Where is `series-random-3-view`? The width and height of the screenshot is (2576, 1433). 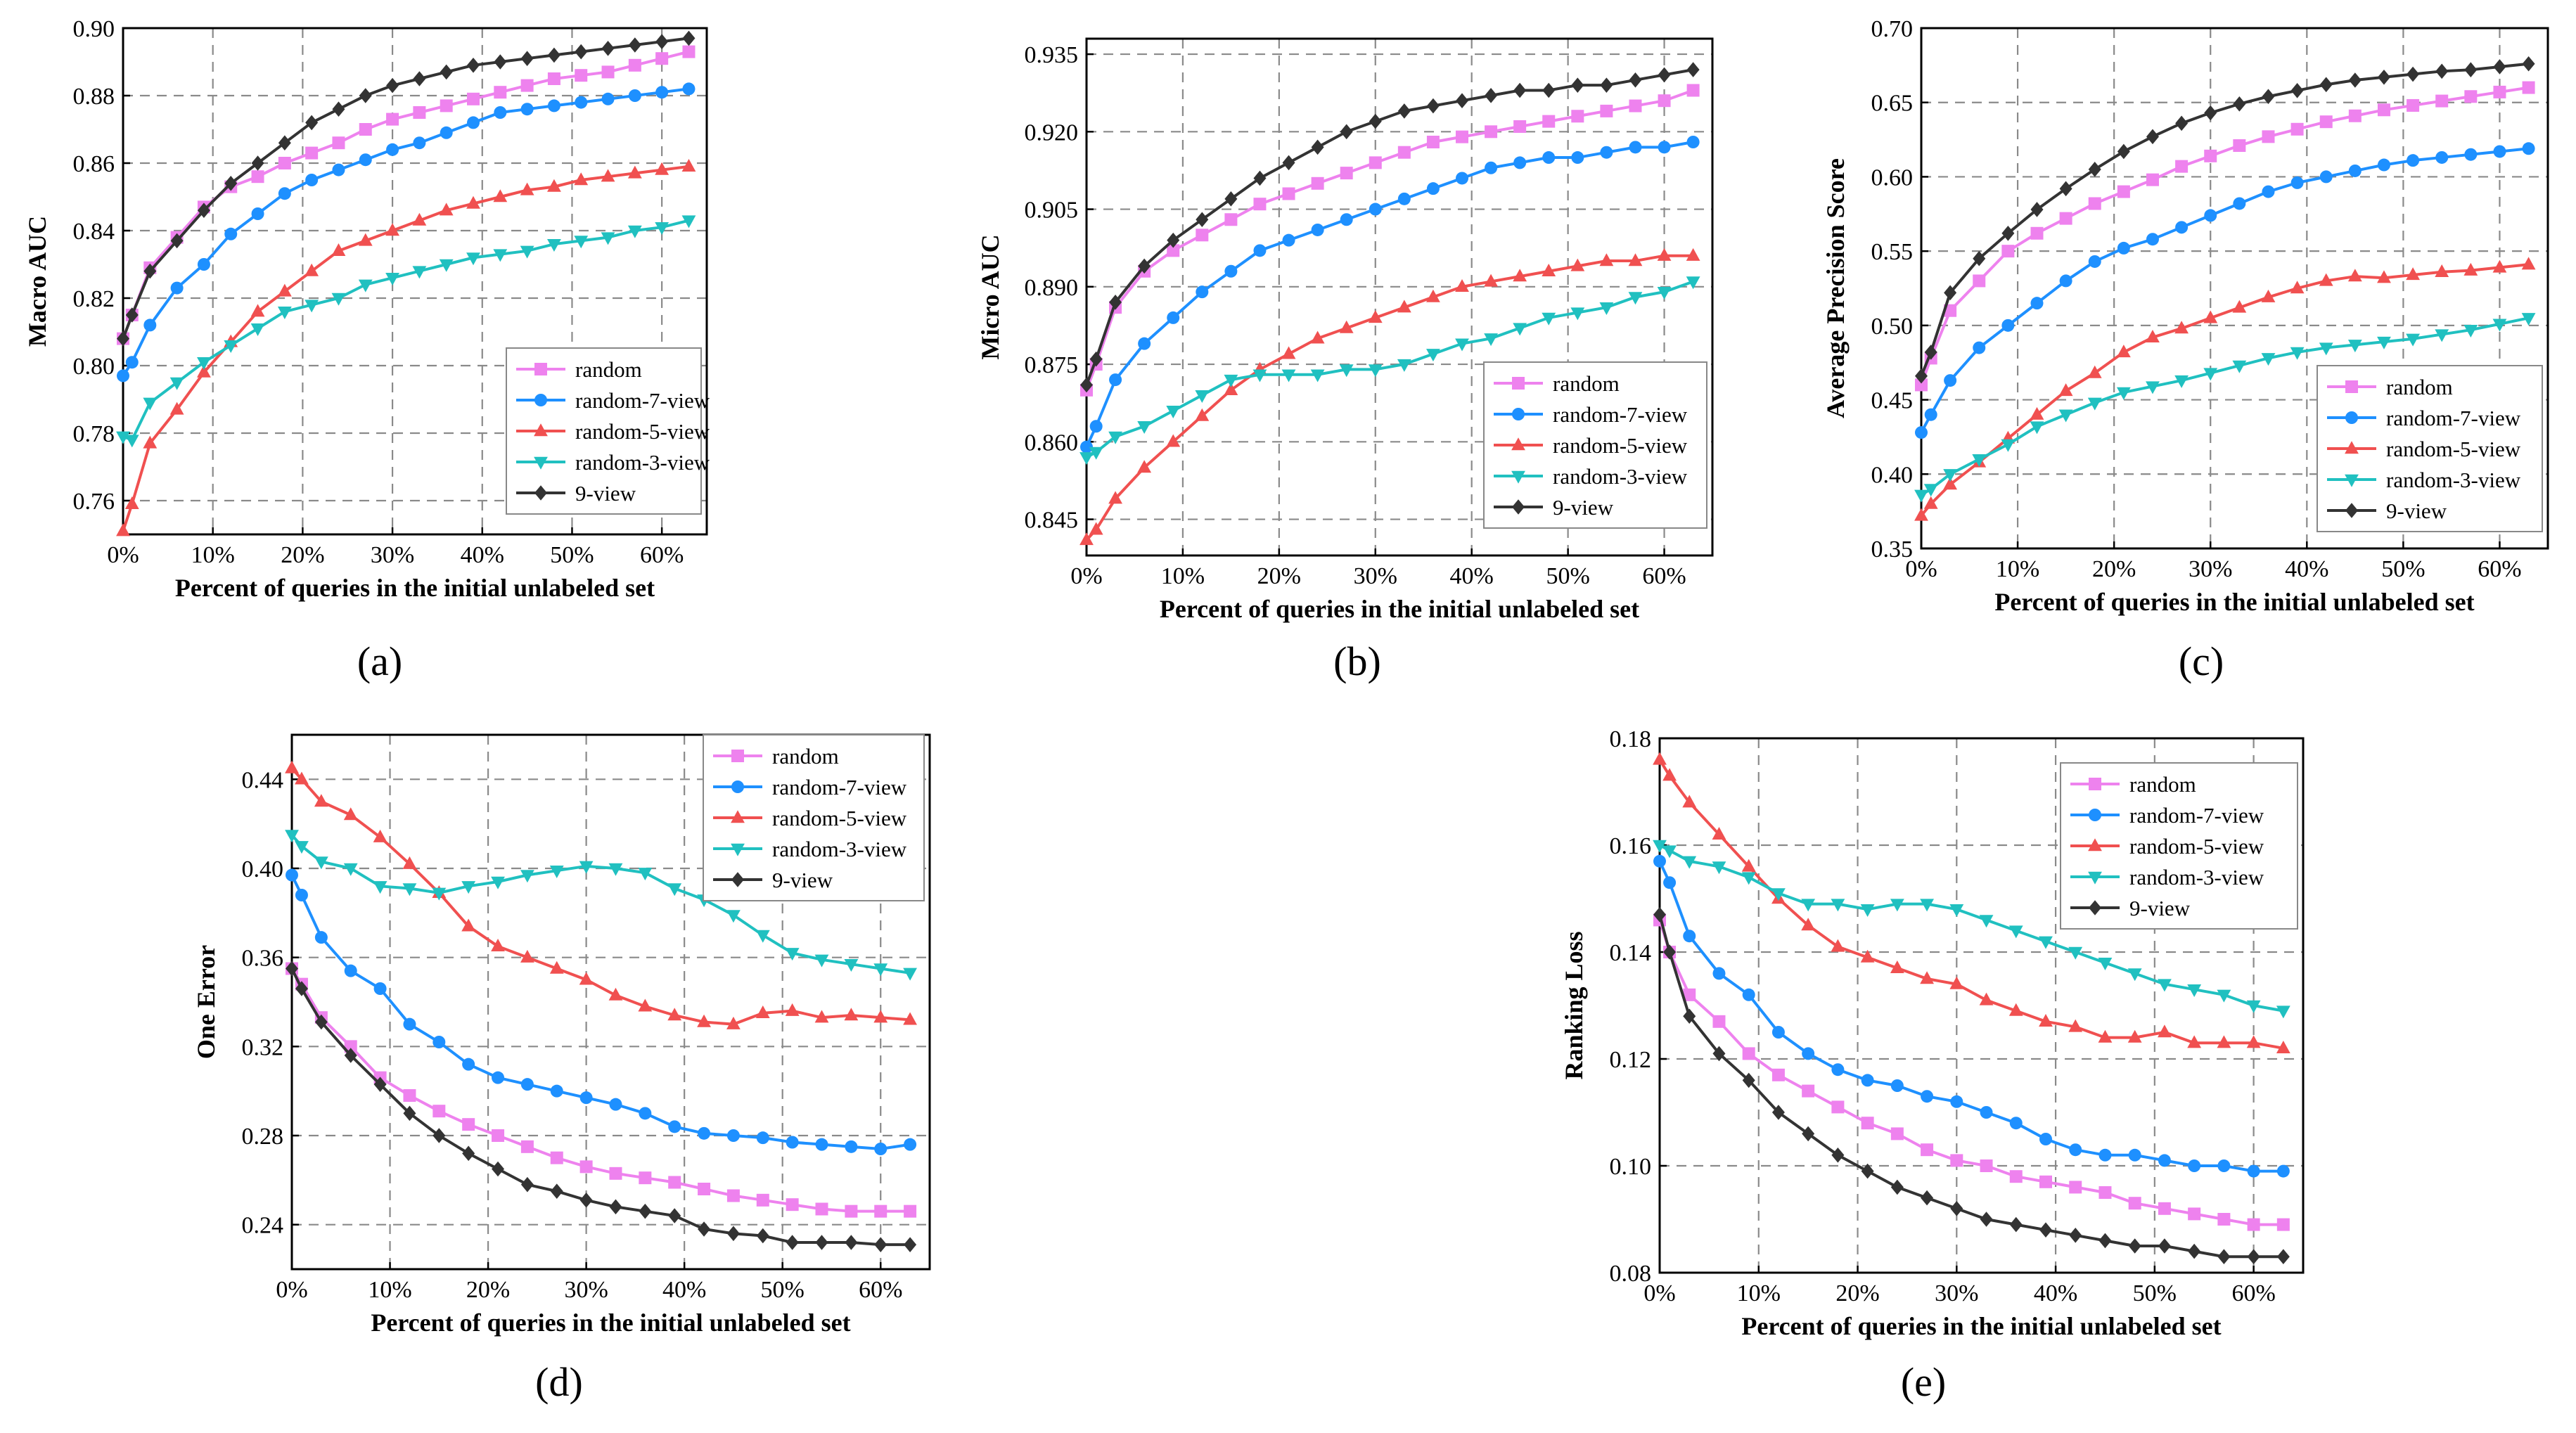 series-random-3-view is located at coordinates (1971, 930).